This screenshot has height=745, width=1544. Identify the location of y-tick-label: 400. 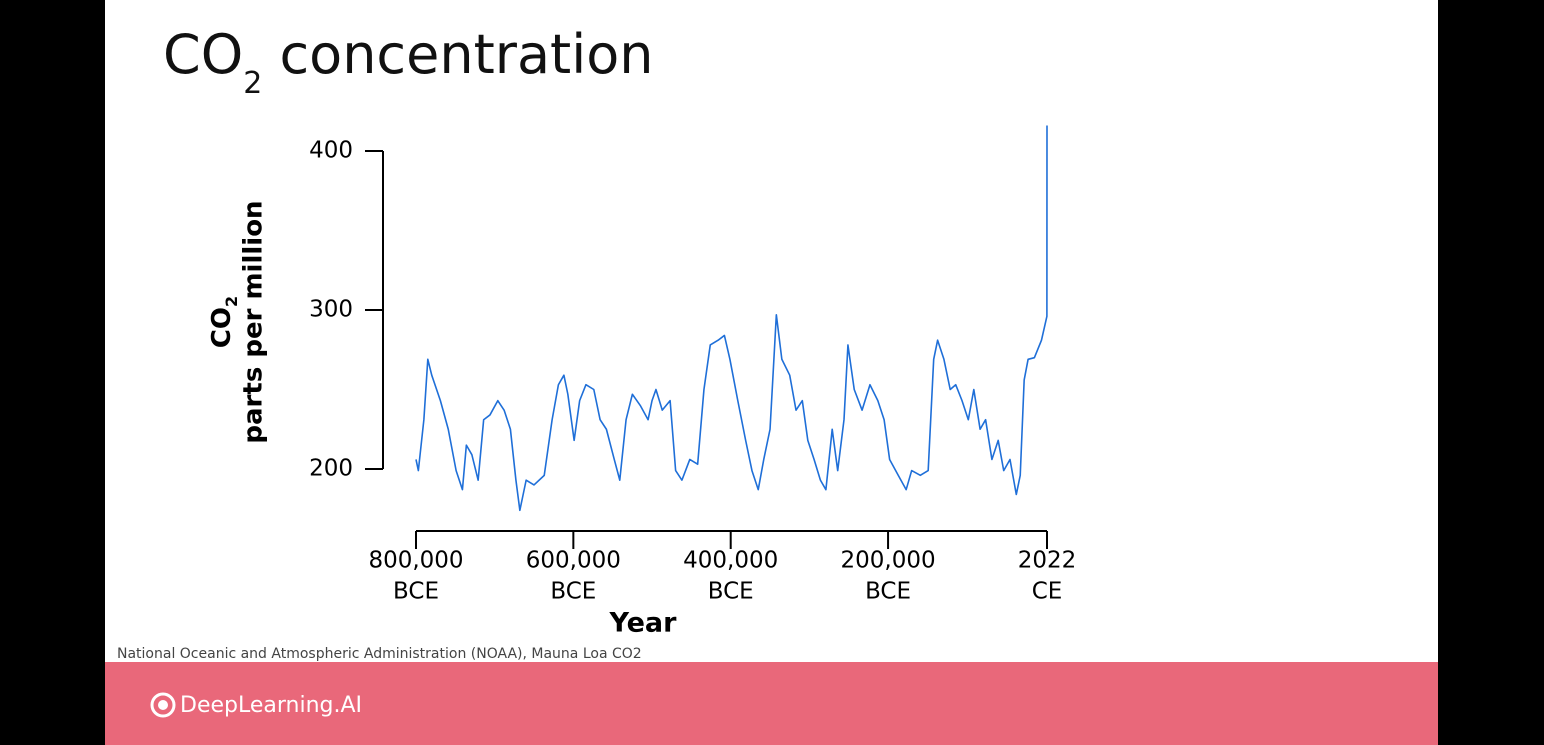
(331, 151).